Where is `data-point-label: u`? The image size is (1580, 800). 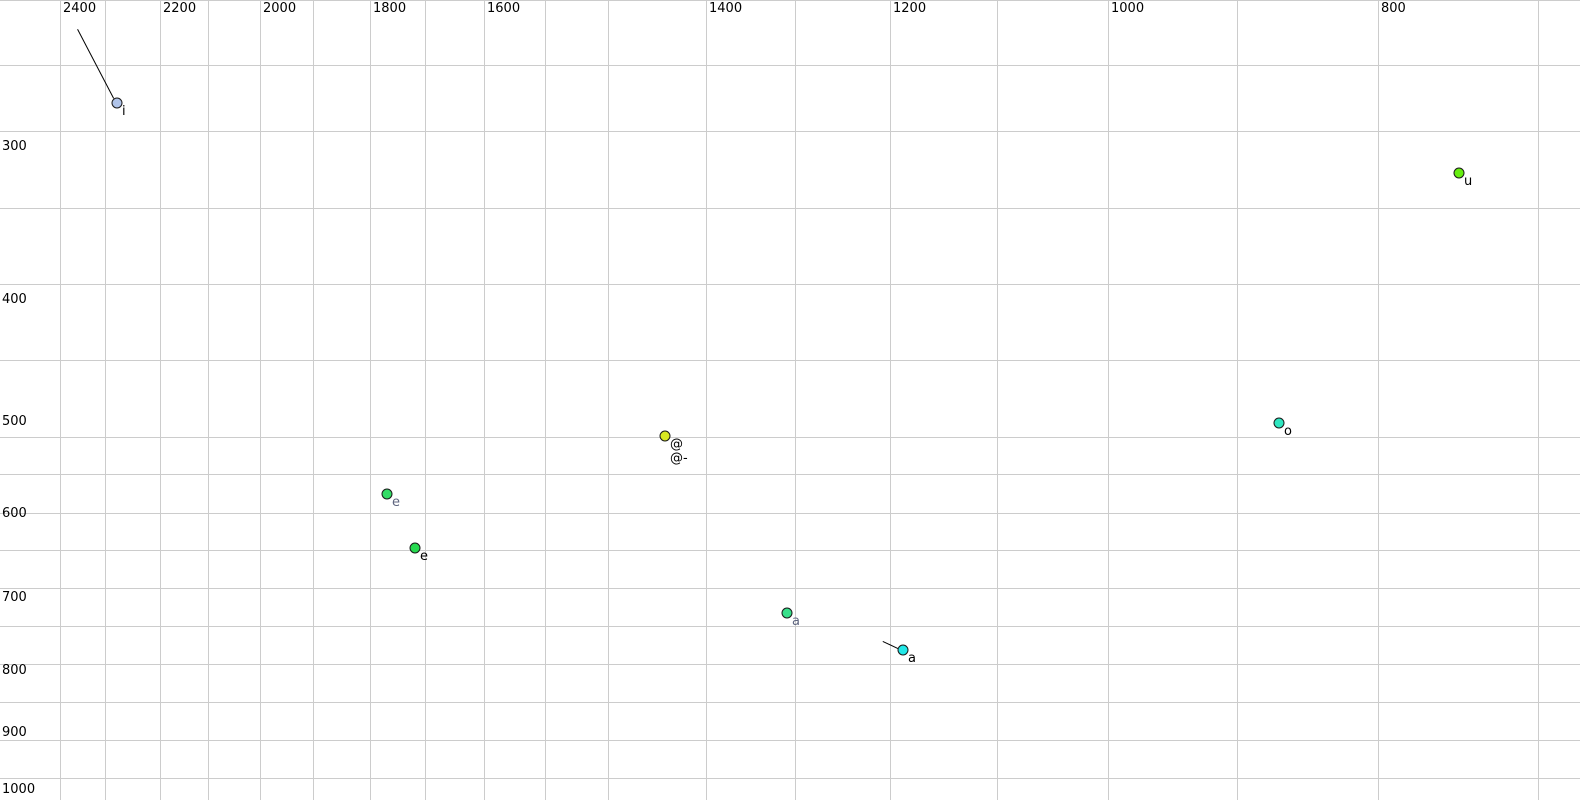
data-point-label: u is located at coordinates (1468, 181).